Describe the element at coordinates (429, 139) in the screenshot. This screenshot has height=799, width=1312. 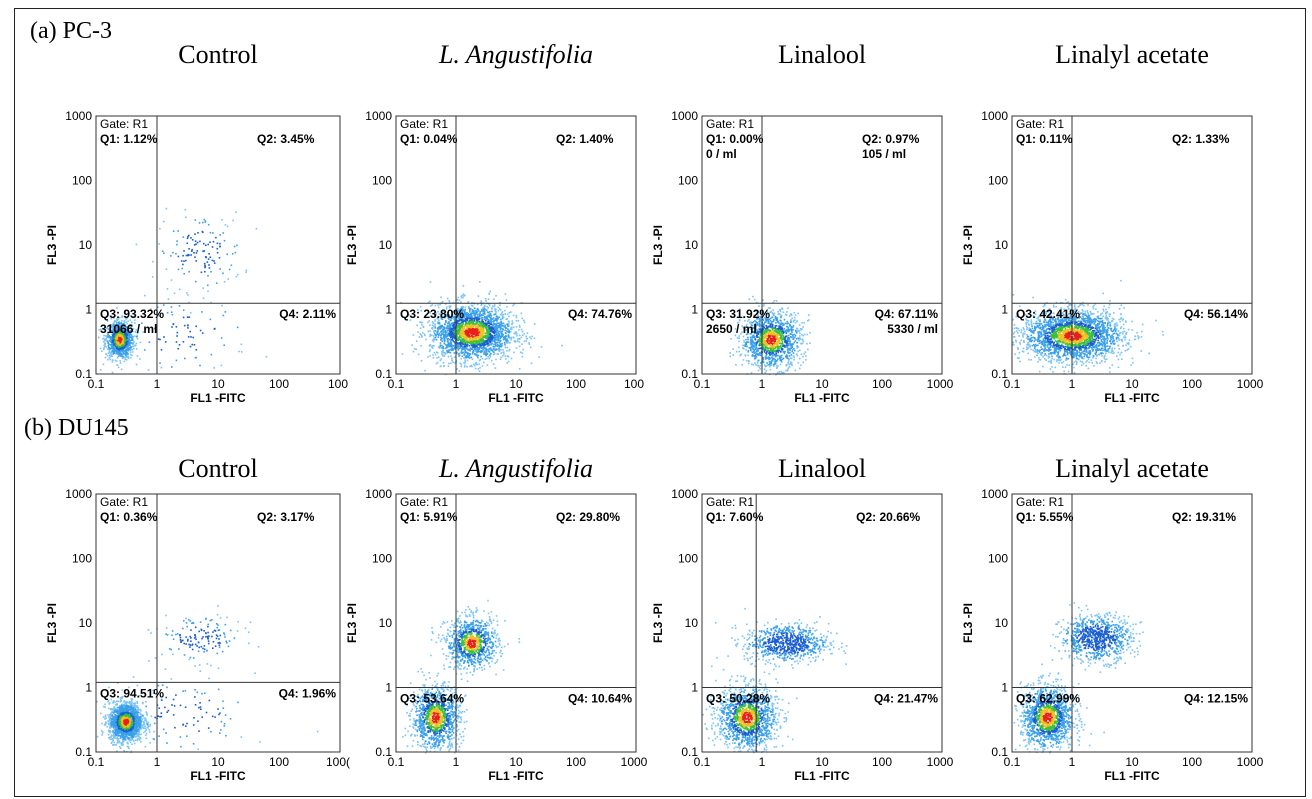
I see `q1-label: Q1: 0.04%` at that location.